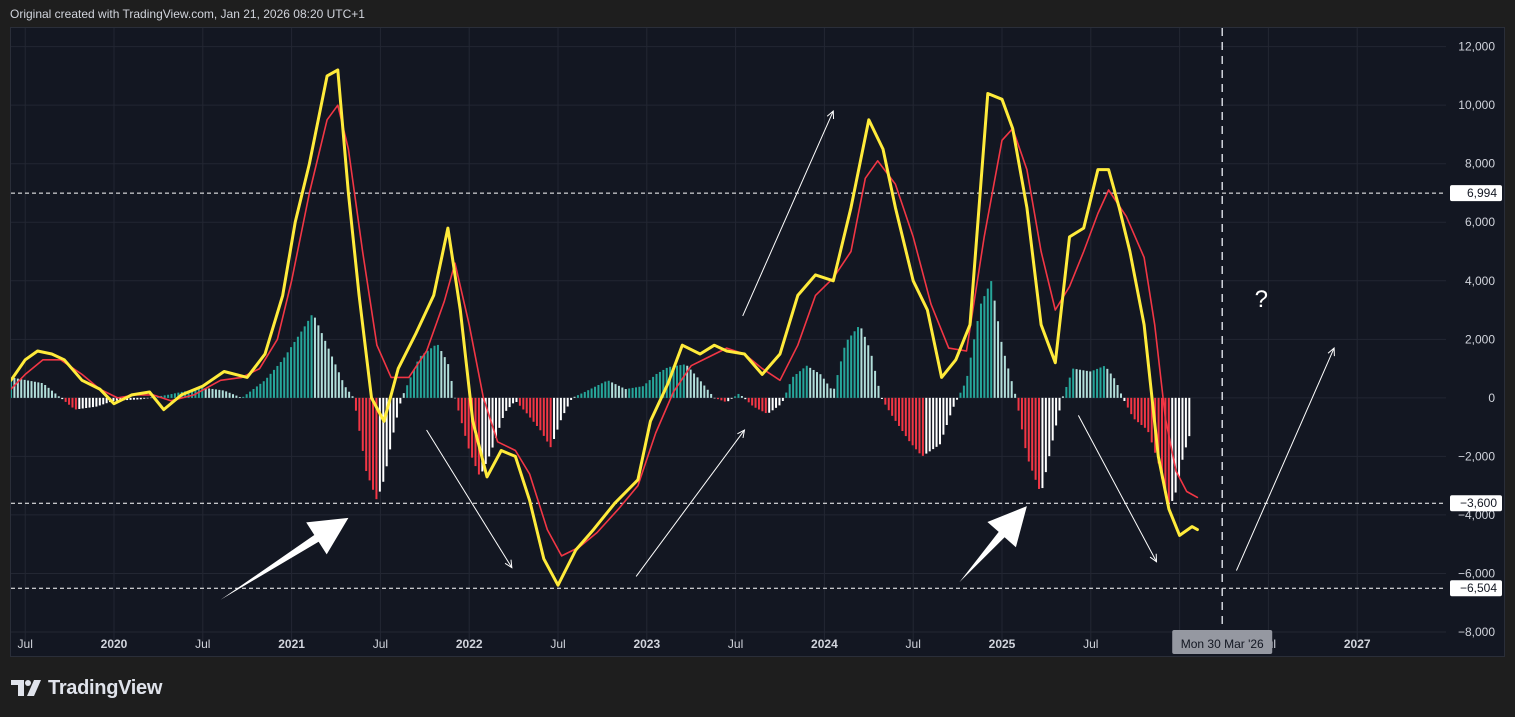  I want to click on cursor-date-label: Mon 30 Mar '26, so click(1222, 644).